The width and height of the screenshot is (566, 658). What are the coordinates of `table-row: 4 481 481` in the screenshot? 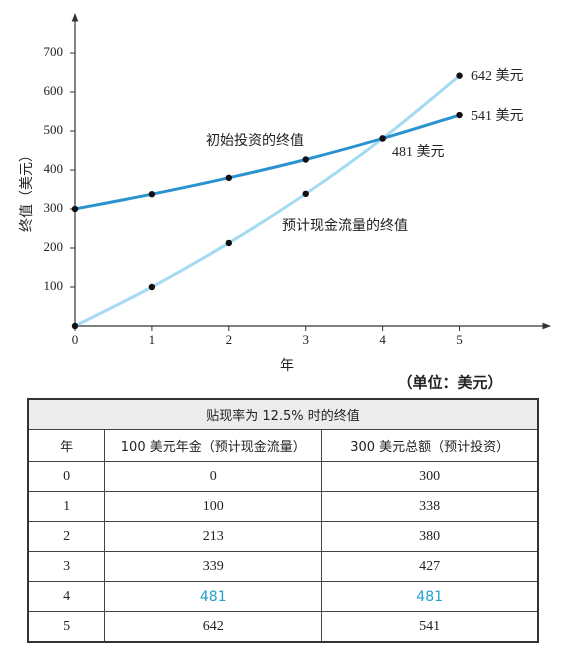 It's located at (283, 596).